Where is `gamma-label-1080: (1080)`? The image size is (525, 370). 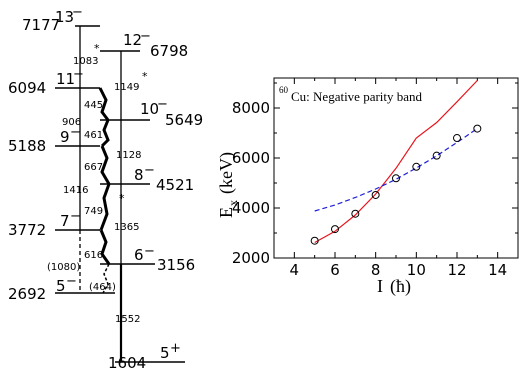 gamma-label-1080: (1080) is located at coordinates (63, 267).